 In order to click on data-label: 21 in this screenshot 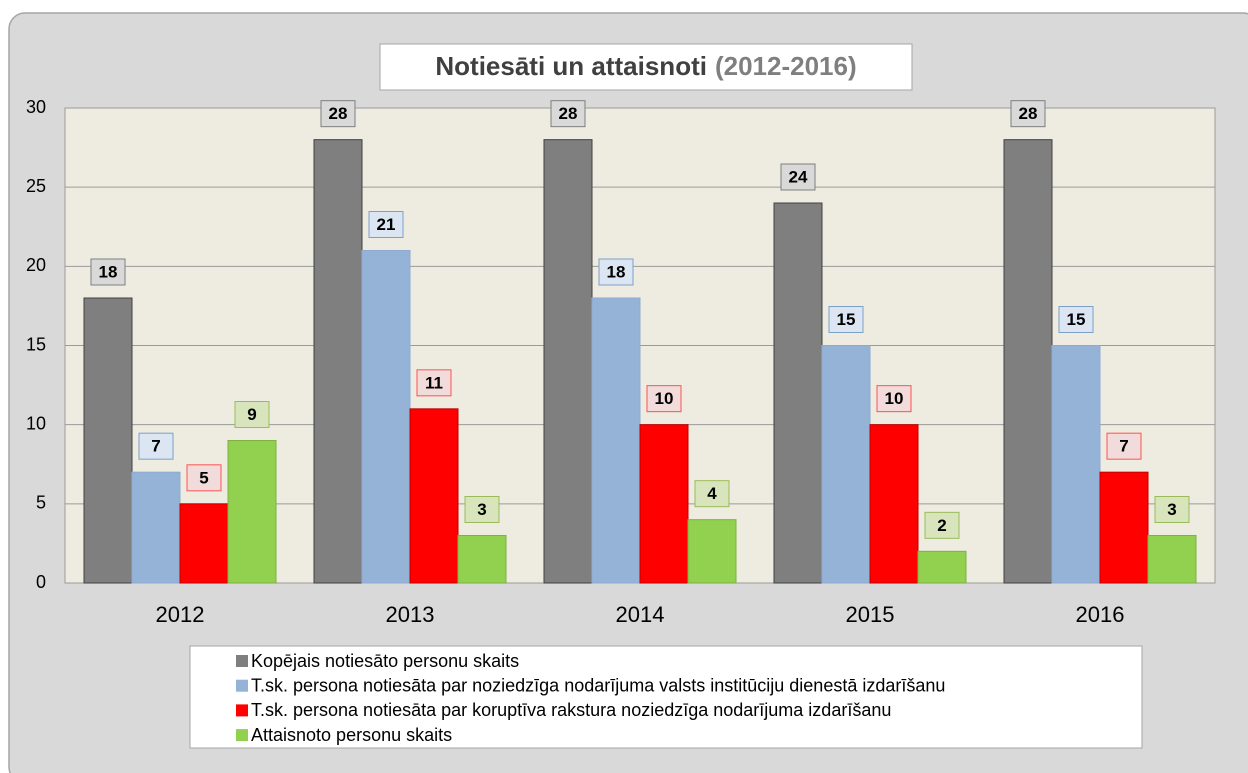, I will do `click(386, 224)`.